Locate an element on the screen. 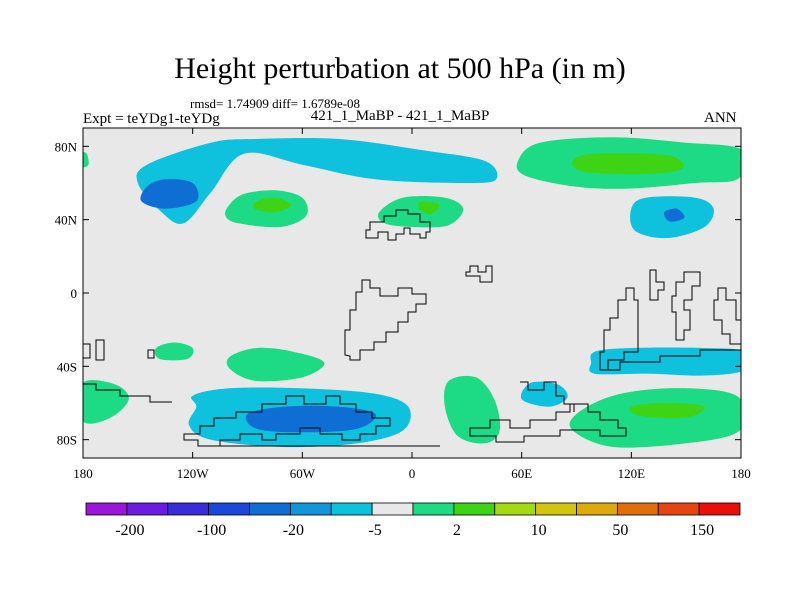 The height and width of the screenshot is (600, 800). colorbar-label: -100 is located at coordinates (211, 530).